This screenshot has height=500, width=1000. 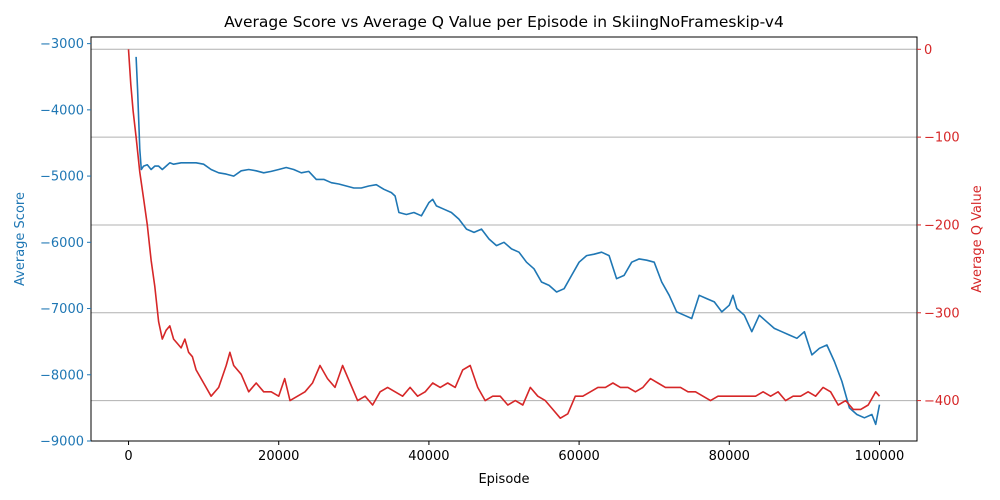 I want to click on left-y-tick-label: −8000, so click(x=62, y=375).